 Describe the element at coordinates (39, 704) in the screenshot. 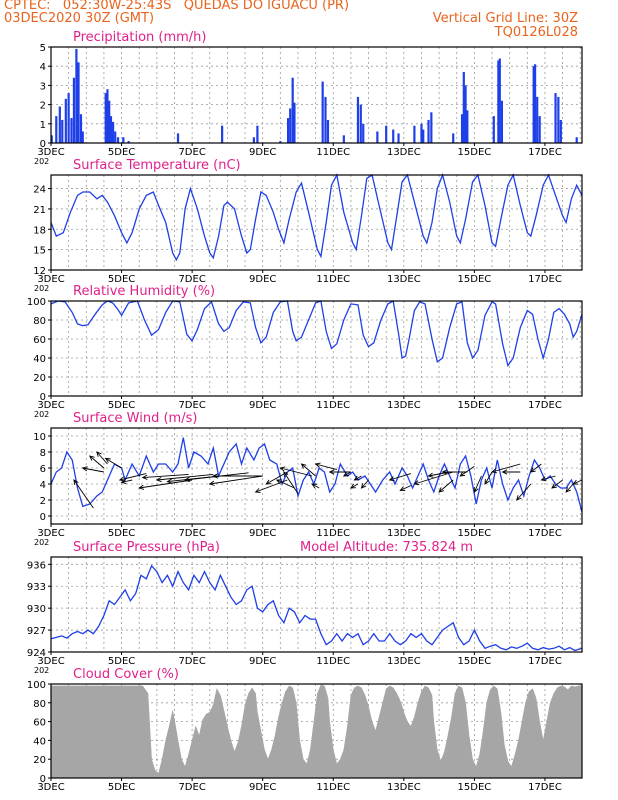

I see `cloud-cover-ytick-label: 80` at that location.